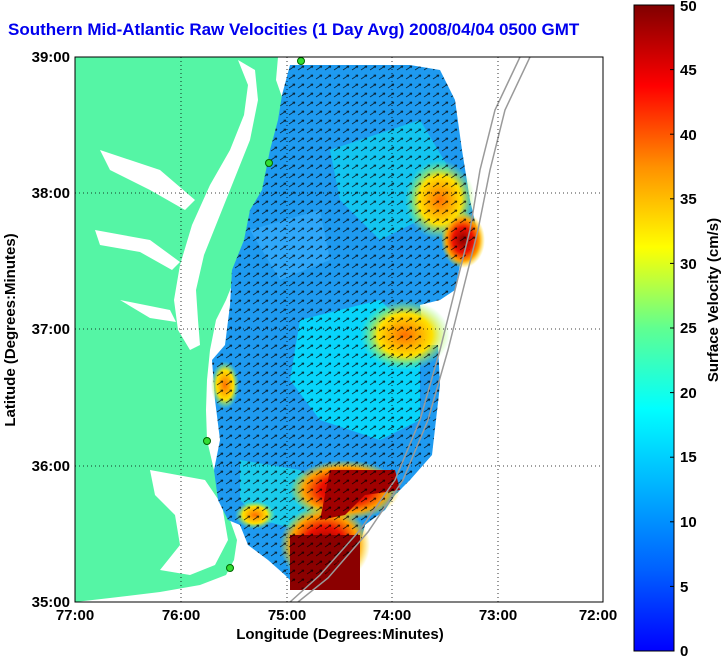  Describe the element at coordinates (51, 57) in the screenshot. I see `y-tick-label: 39:00` at that location.